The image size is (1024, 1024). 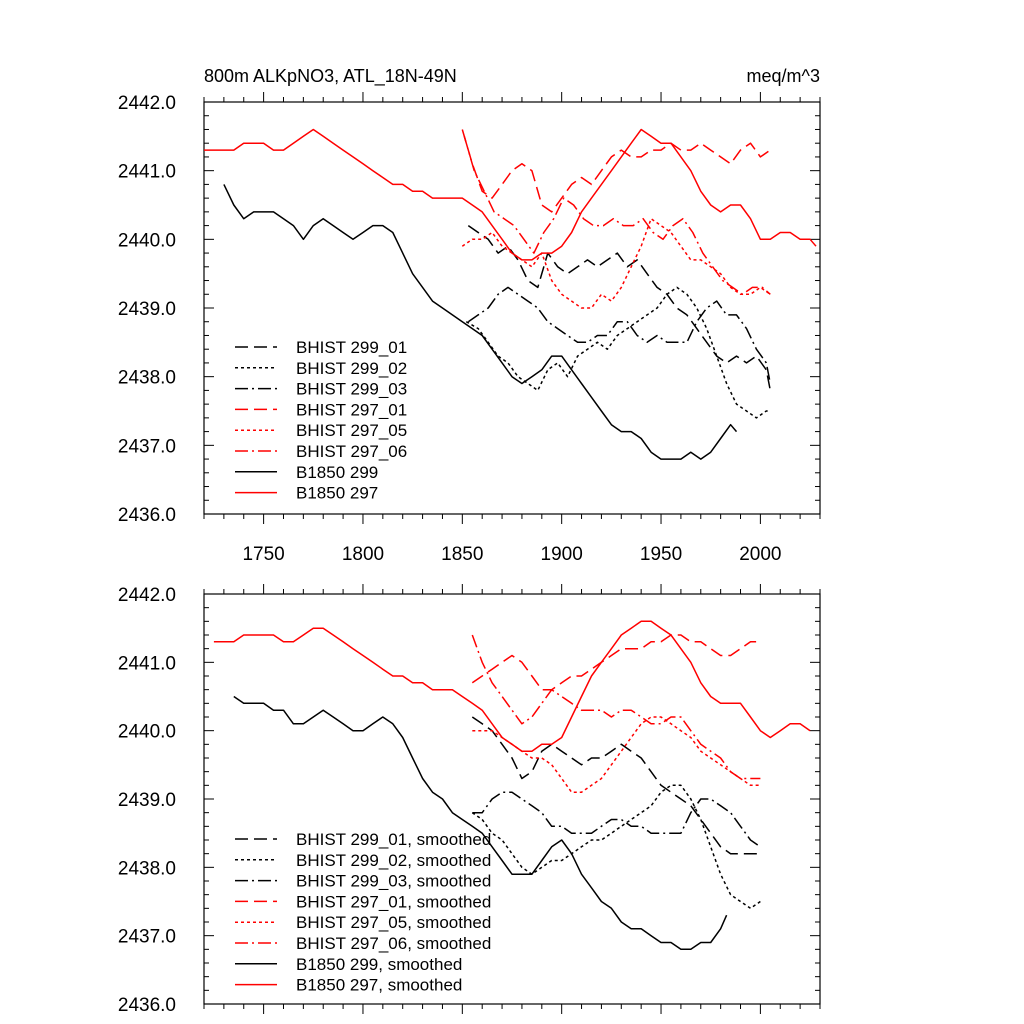 What do you see at coordinates (393, 860) in the screenshot?
I see `legend-label: BHIST 299_02, smoothed` at bounding box center [393, 860].